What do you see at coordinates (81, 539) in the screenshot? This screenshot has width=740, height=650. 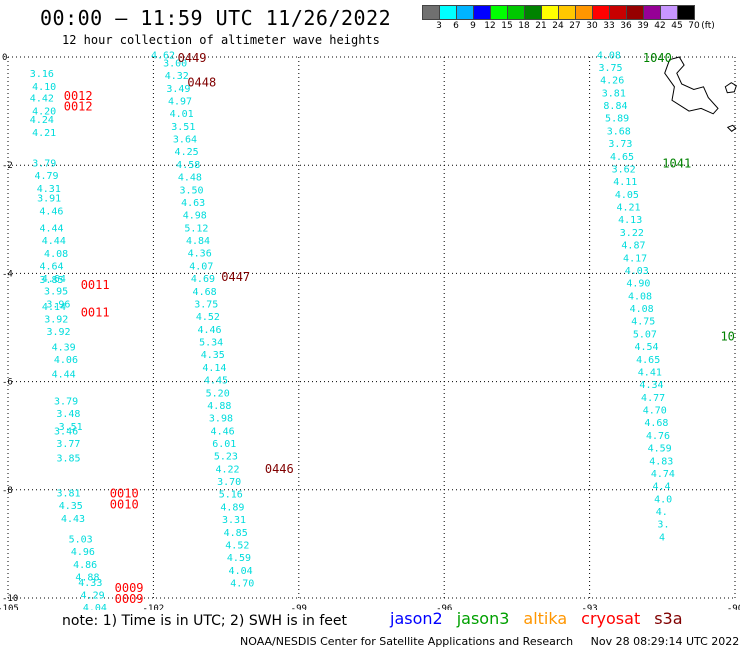 I see `swh-value: 5.03` at bounding box center [81, 539].